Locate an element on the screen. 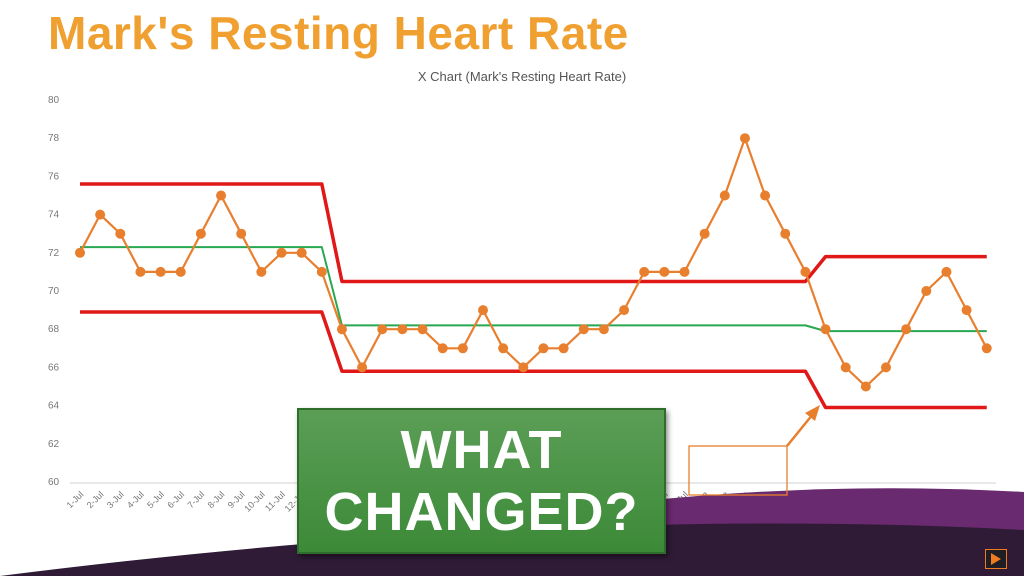  annotation-arrow-line is located at coordinates (800, 430).